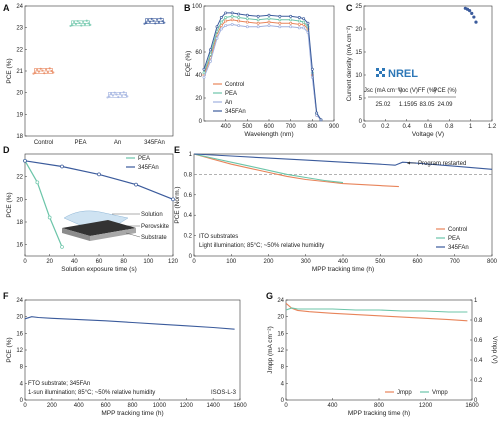 The width and height of the screenshot is (500, 428). What do you see at coordinates (397, 74) in the screenshot?
I see `nrel-logo: NREL` at bounding box center [397, 74].